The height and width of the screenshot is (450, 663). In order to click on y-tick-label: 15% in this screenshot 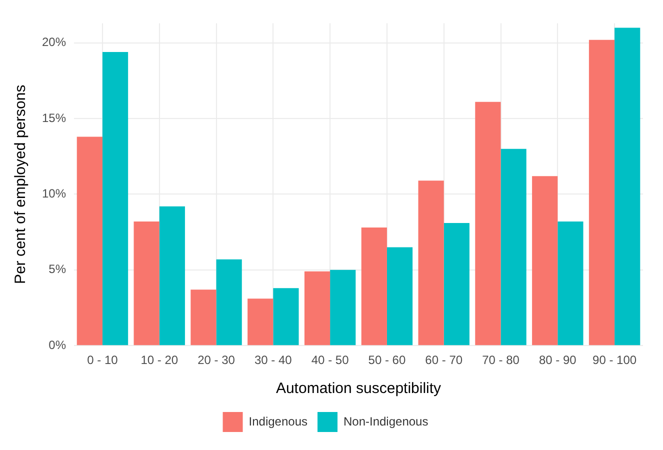, I will do `click(54, 117)`.